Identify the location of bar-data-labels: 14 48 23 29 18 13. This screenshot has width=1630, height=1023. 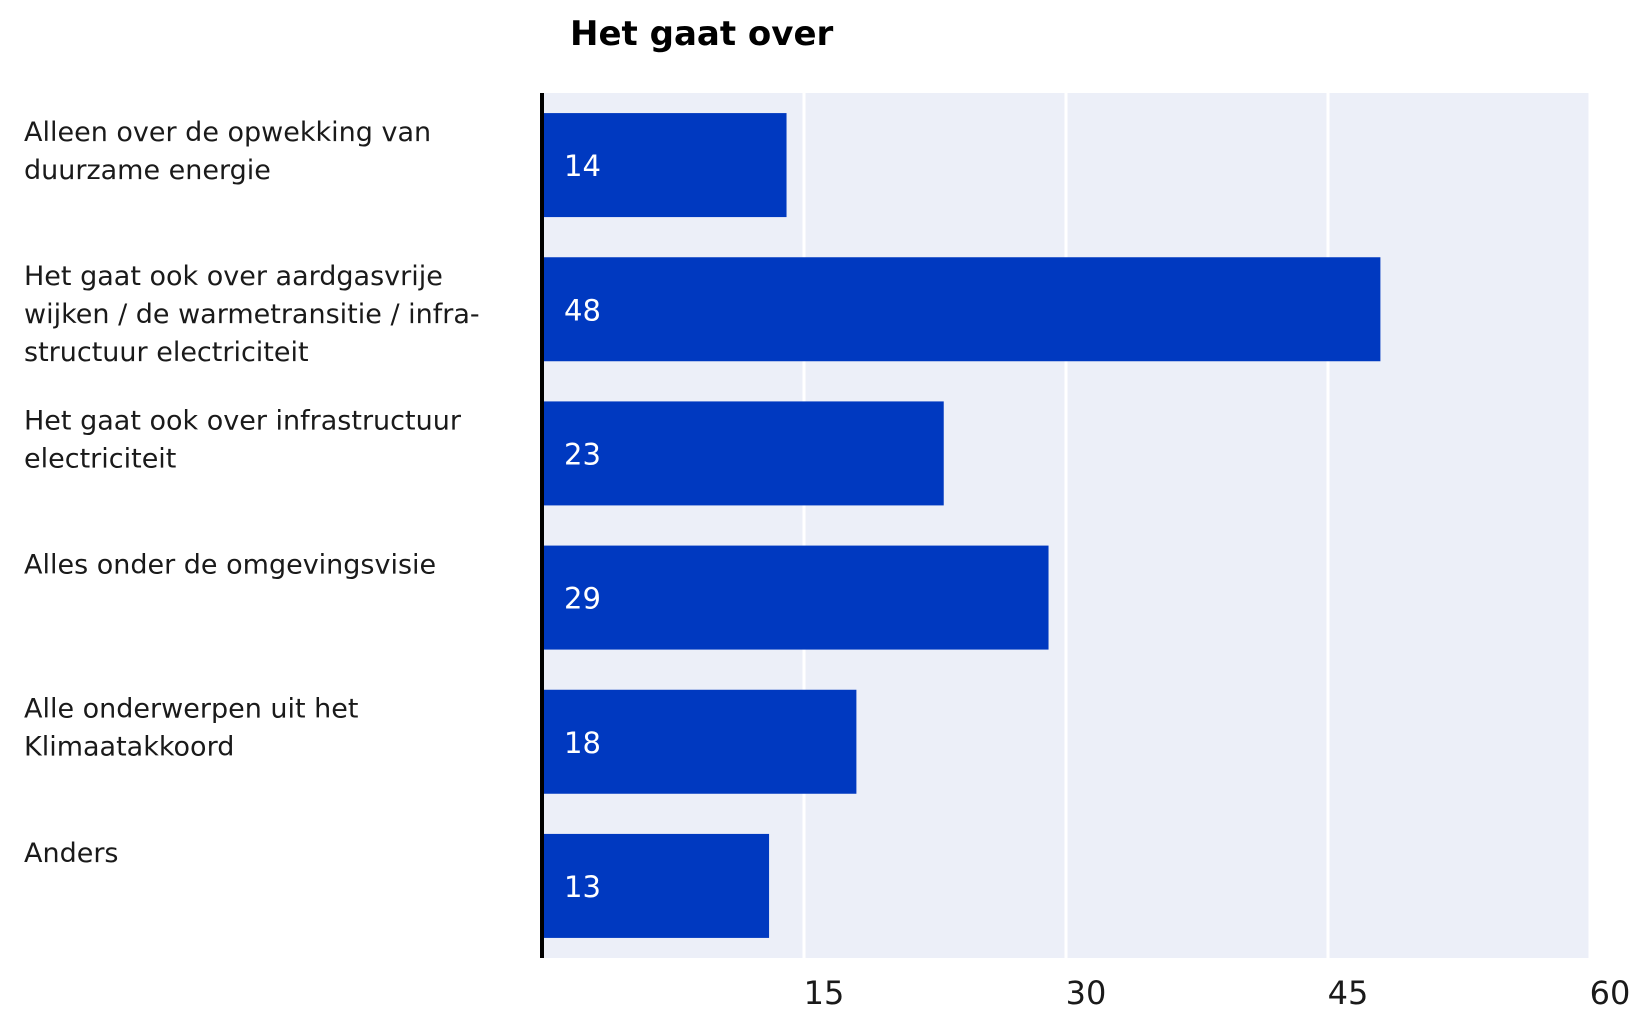
(582, 526).